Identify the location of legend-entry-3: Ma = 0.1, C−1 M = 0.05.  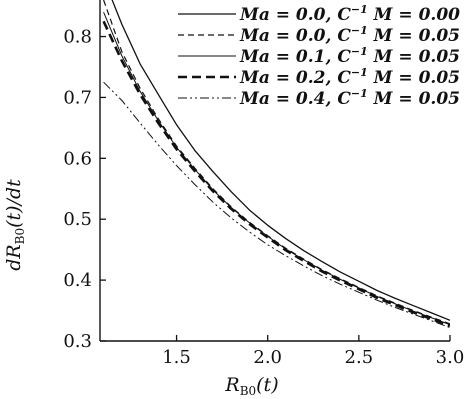
(349, 56).